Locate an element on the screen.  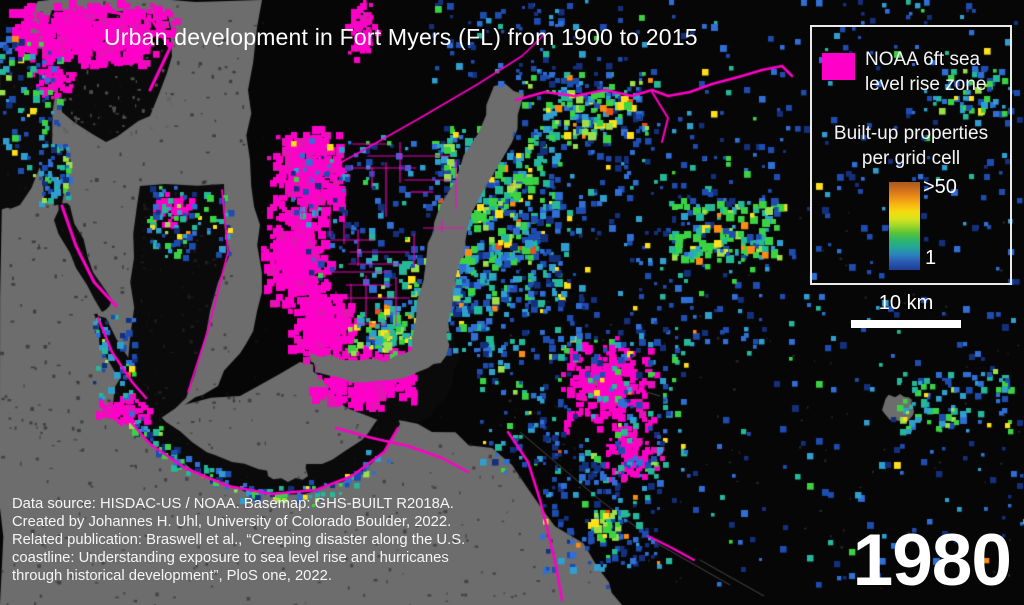
scale-bar is located at coordinates (906, 324).